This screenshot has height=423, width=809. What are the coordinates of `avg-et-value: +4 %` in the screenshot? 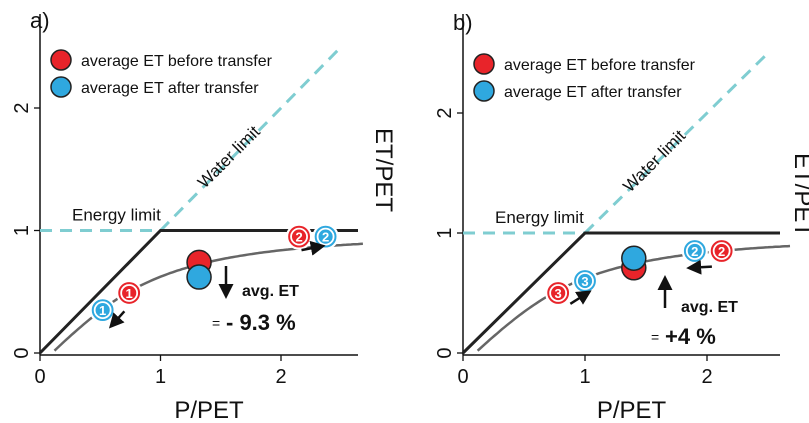 It's located at (690, 336).